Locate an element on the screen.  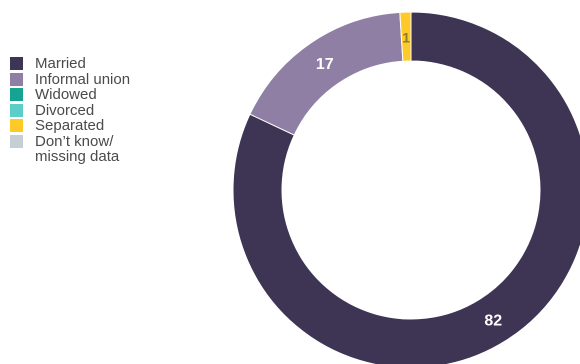
legend-swatch-widowed is located at coordinates (16, 94).